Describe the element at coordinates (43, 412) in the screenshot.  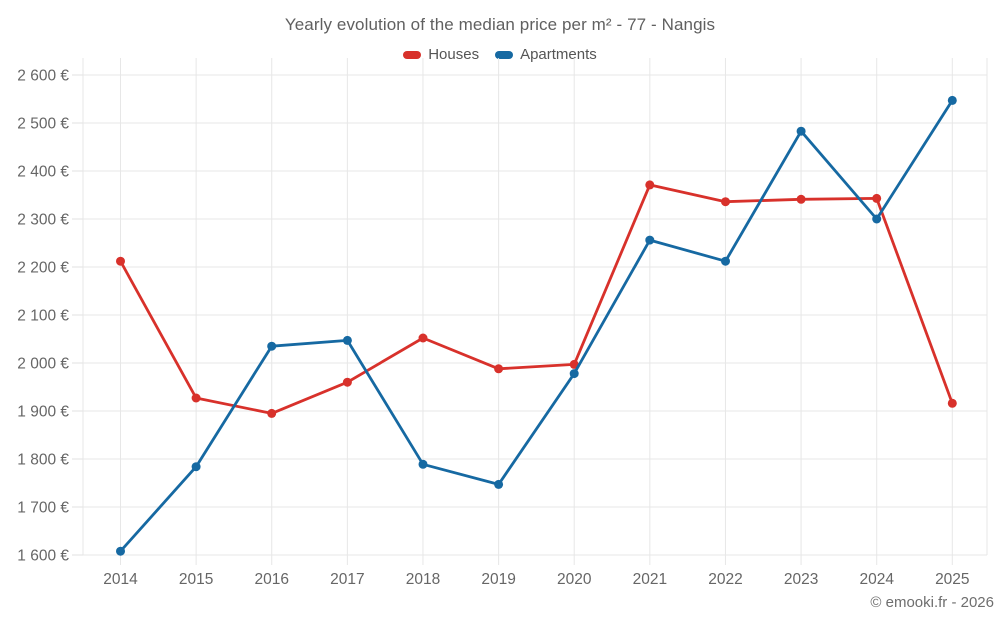
I see `y-axis-tick-label: 1 900 €` at that location.